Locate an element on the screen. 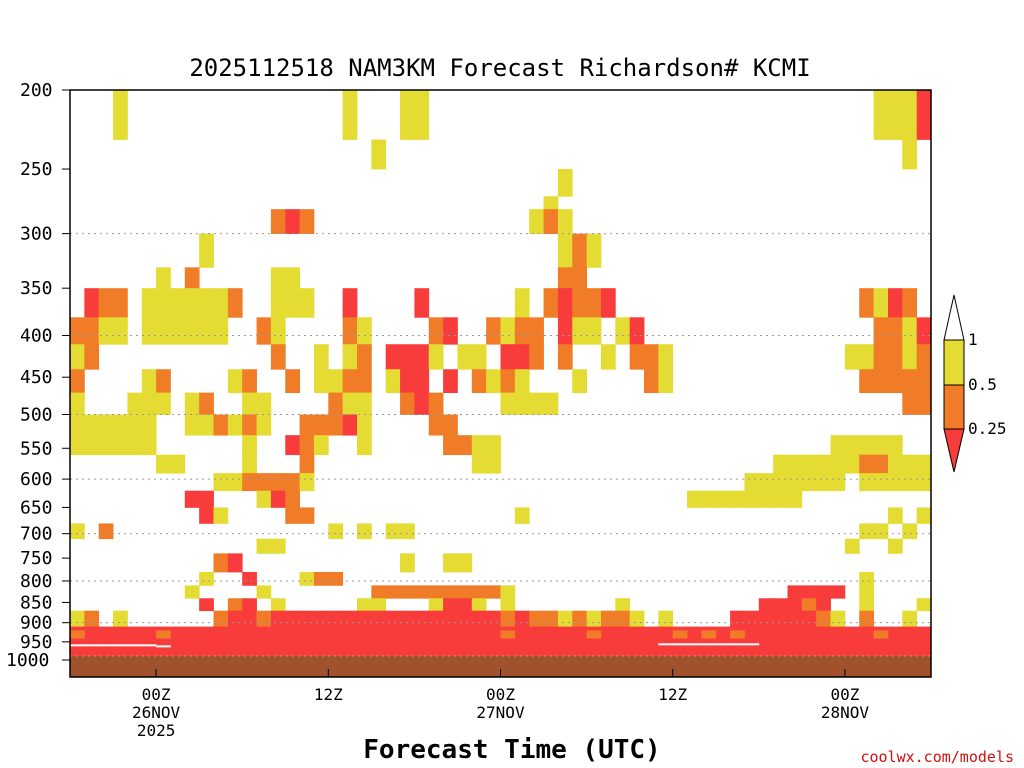 The height and width of the screenshot is (768, 1024). terrain-band is located at coordinates (500, 666).